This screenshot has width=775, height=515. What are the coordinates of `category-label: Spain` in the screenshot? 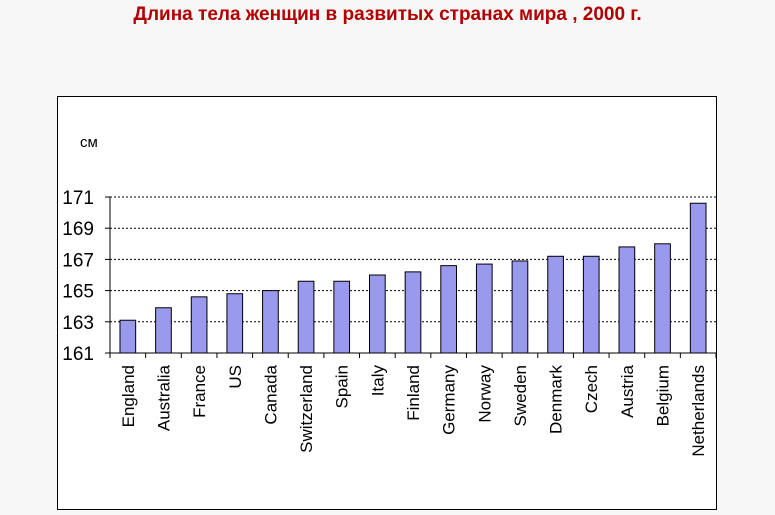 It's located at (342, 386).